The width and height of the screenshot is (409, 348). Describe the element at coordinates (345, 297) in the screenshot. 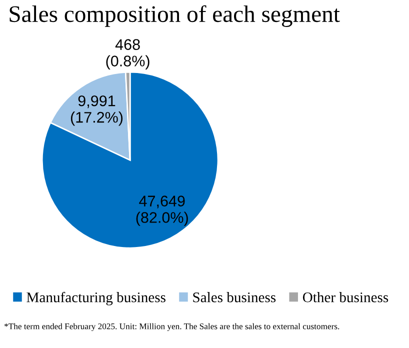

I see `legend-label: Other business` at that location.